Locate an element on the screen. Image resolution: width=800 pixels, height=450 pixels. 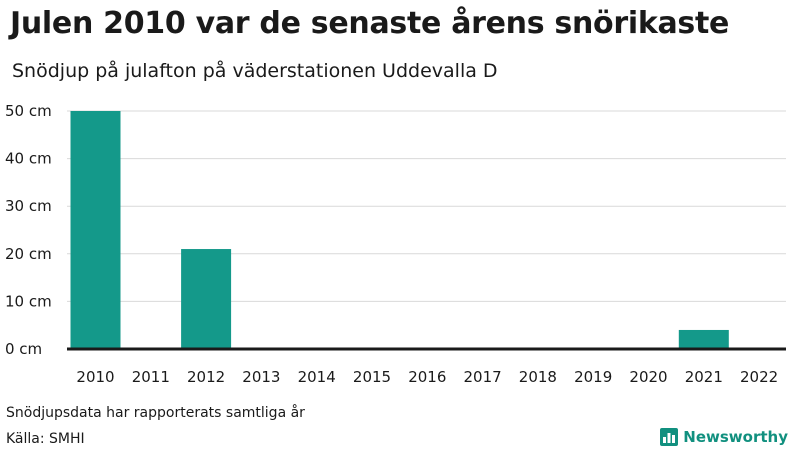
bar-2021 is located at coordinates (703, 339).